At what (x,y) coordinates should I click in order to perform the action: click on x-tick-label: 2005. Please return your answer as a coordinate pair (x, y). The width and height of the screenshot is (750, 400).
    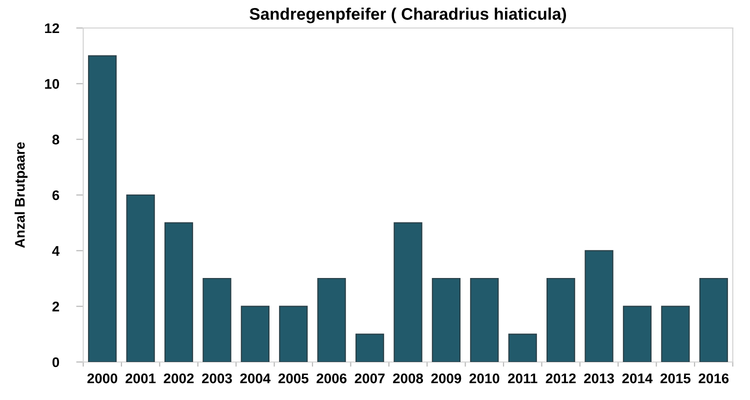
    Looking at the image, I should click on (293, 378).